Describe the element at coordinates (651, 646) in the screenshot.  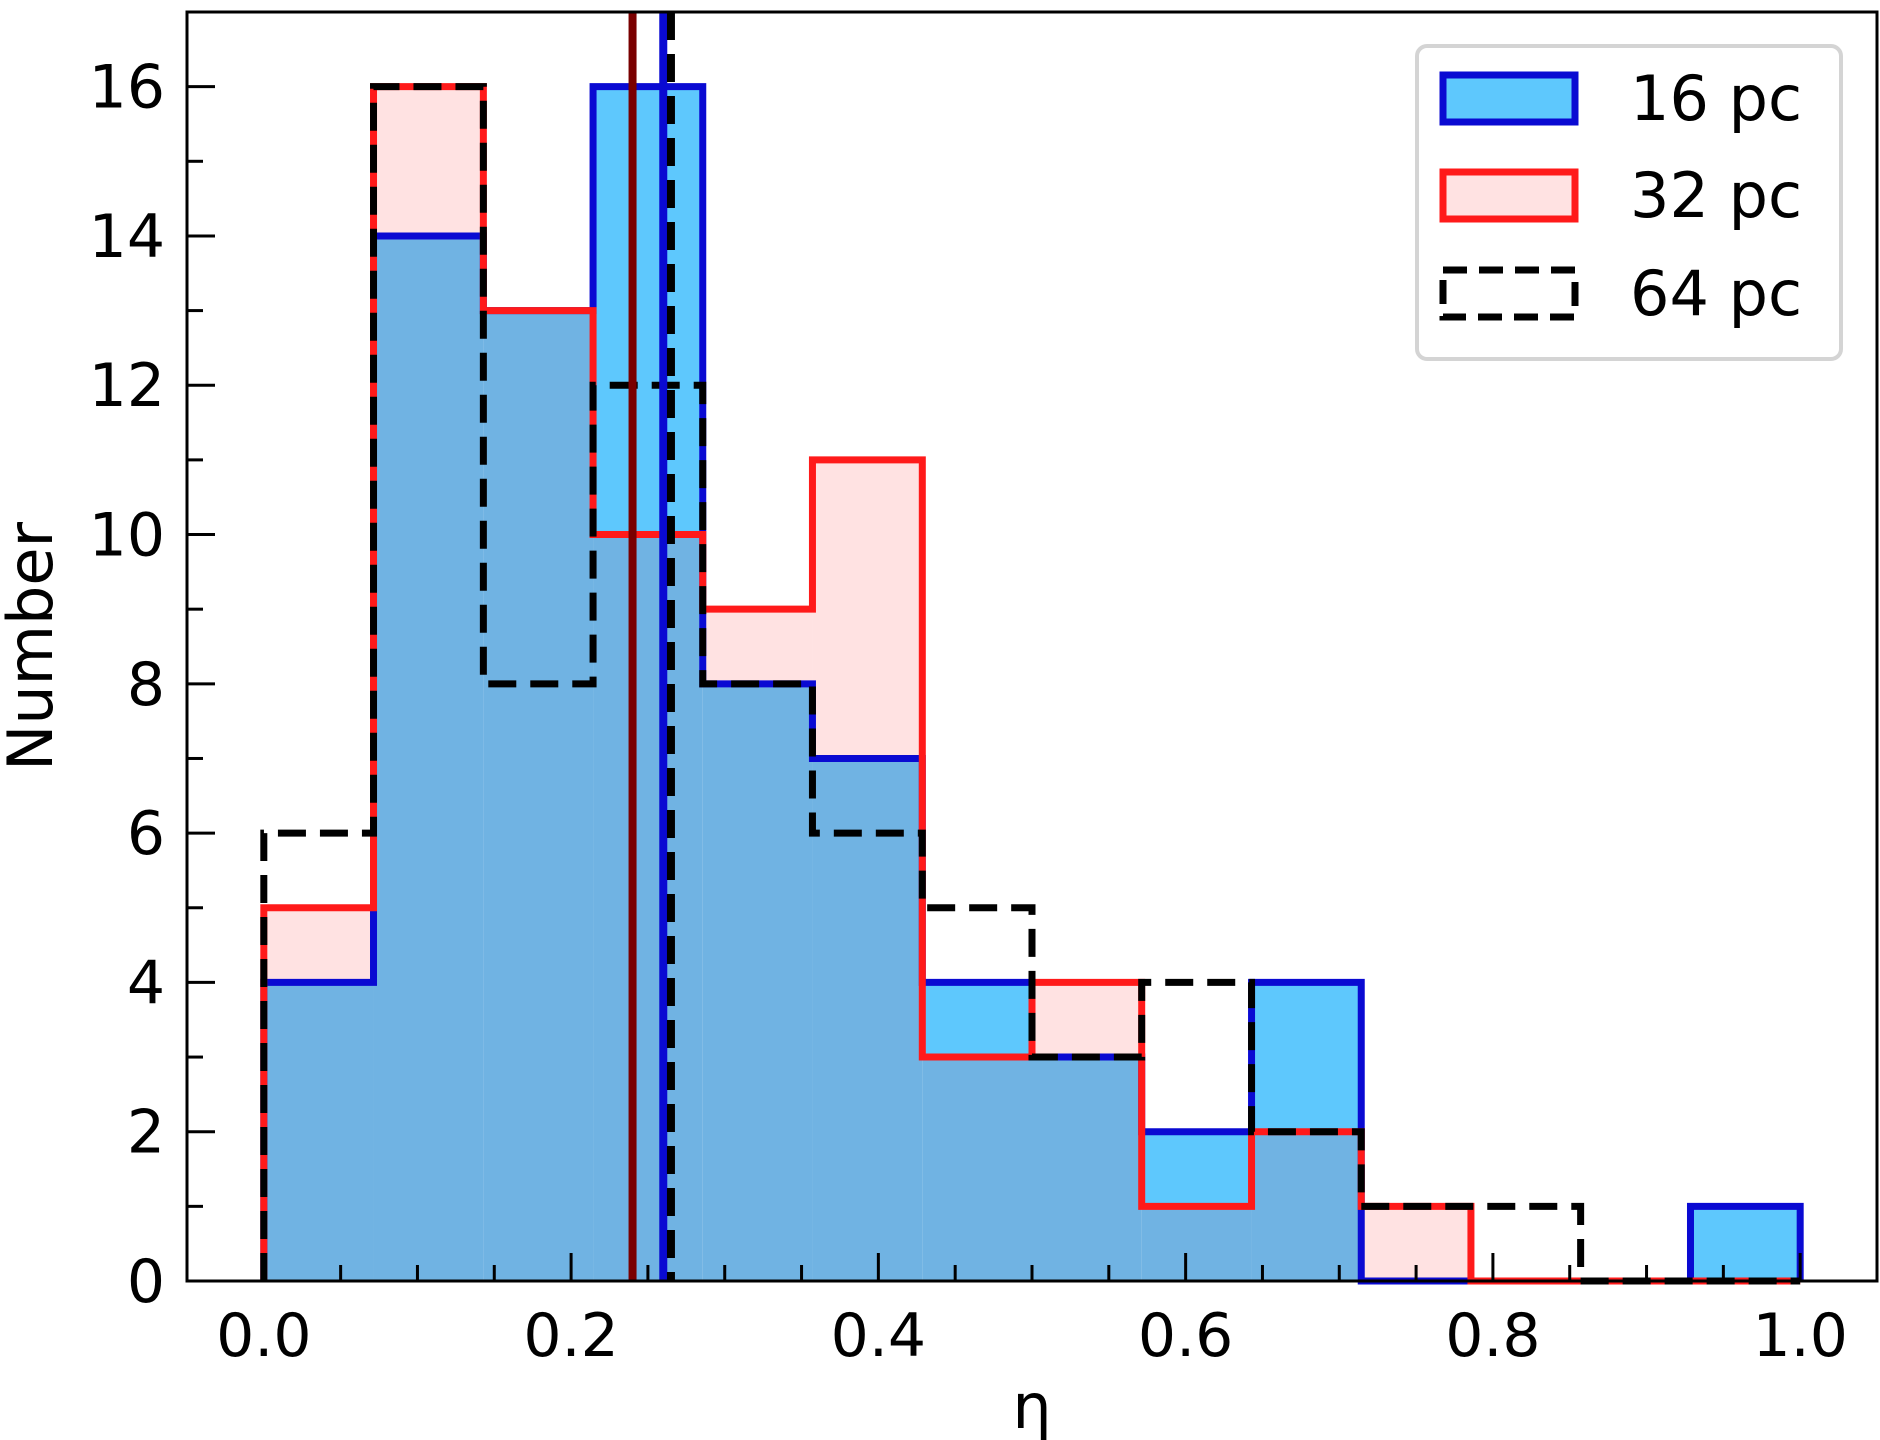
I see `median-lines` at that location.